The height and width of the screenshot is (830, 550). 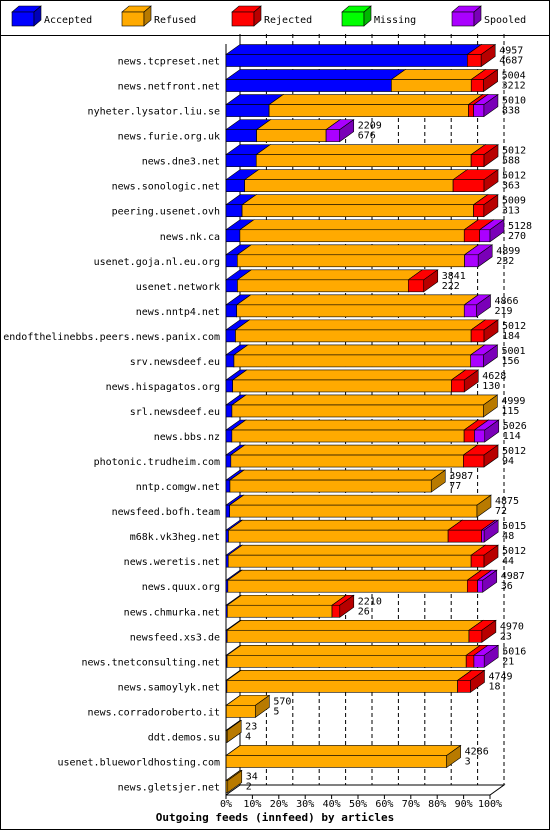 What do you see at coordinates (501, 511) in the screenshot?
I see `value-accepted-18: 72` at bounding box center [501, 511].